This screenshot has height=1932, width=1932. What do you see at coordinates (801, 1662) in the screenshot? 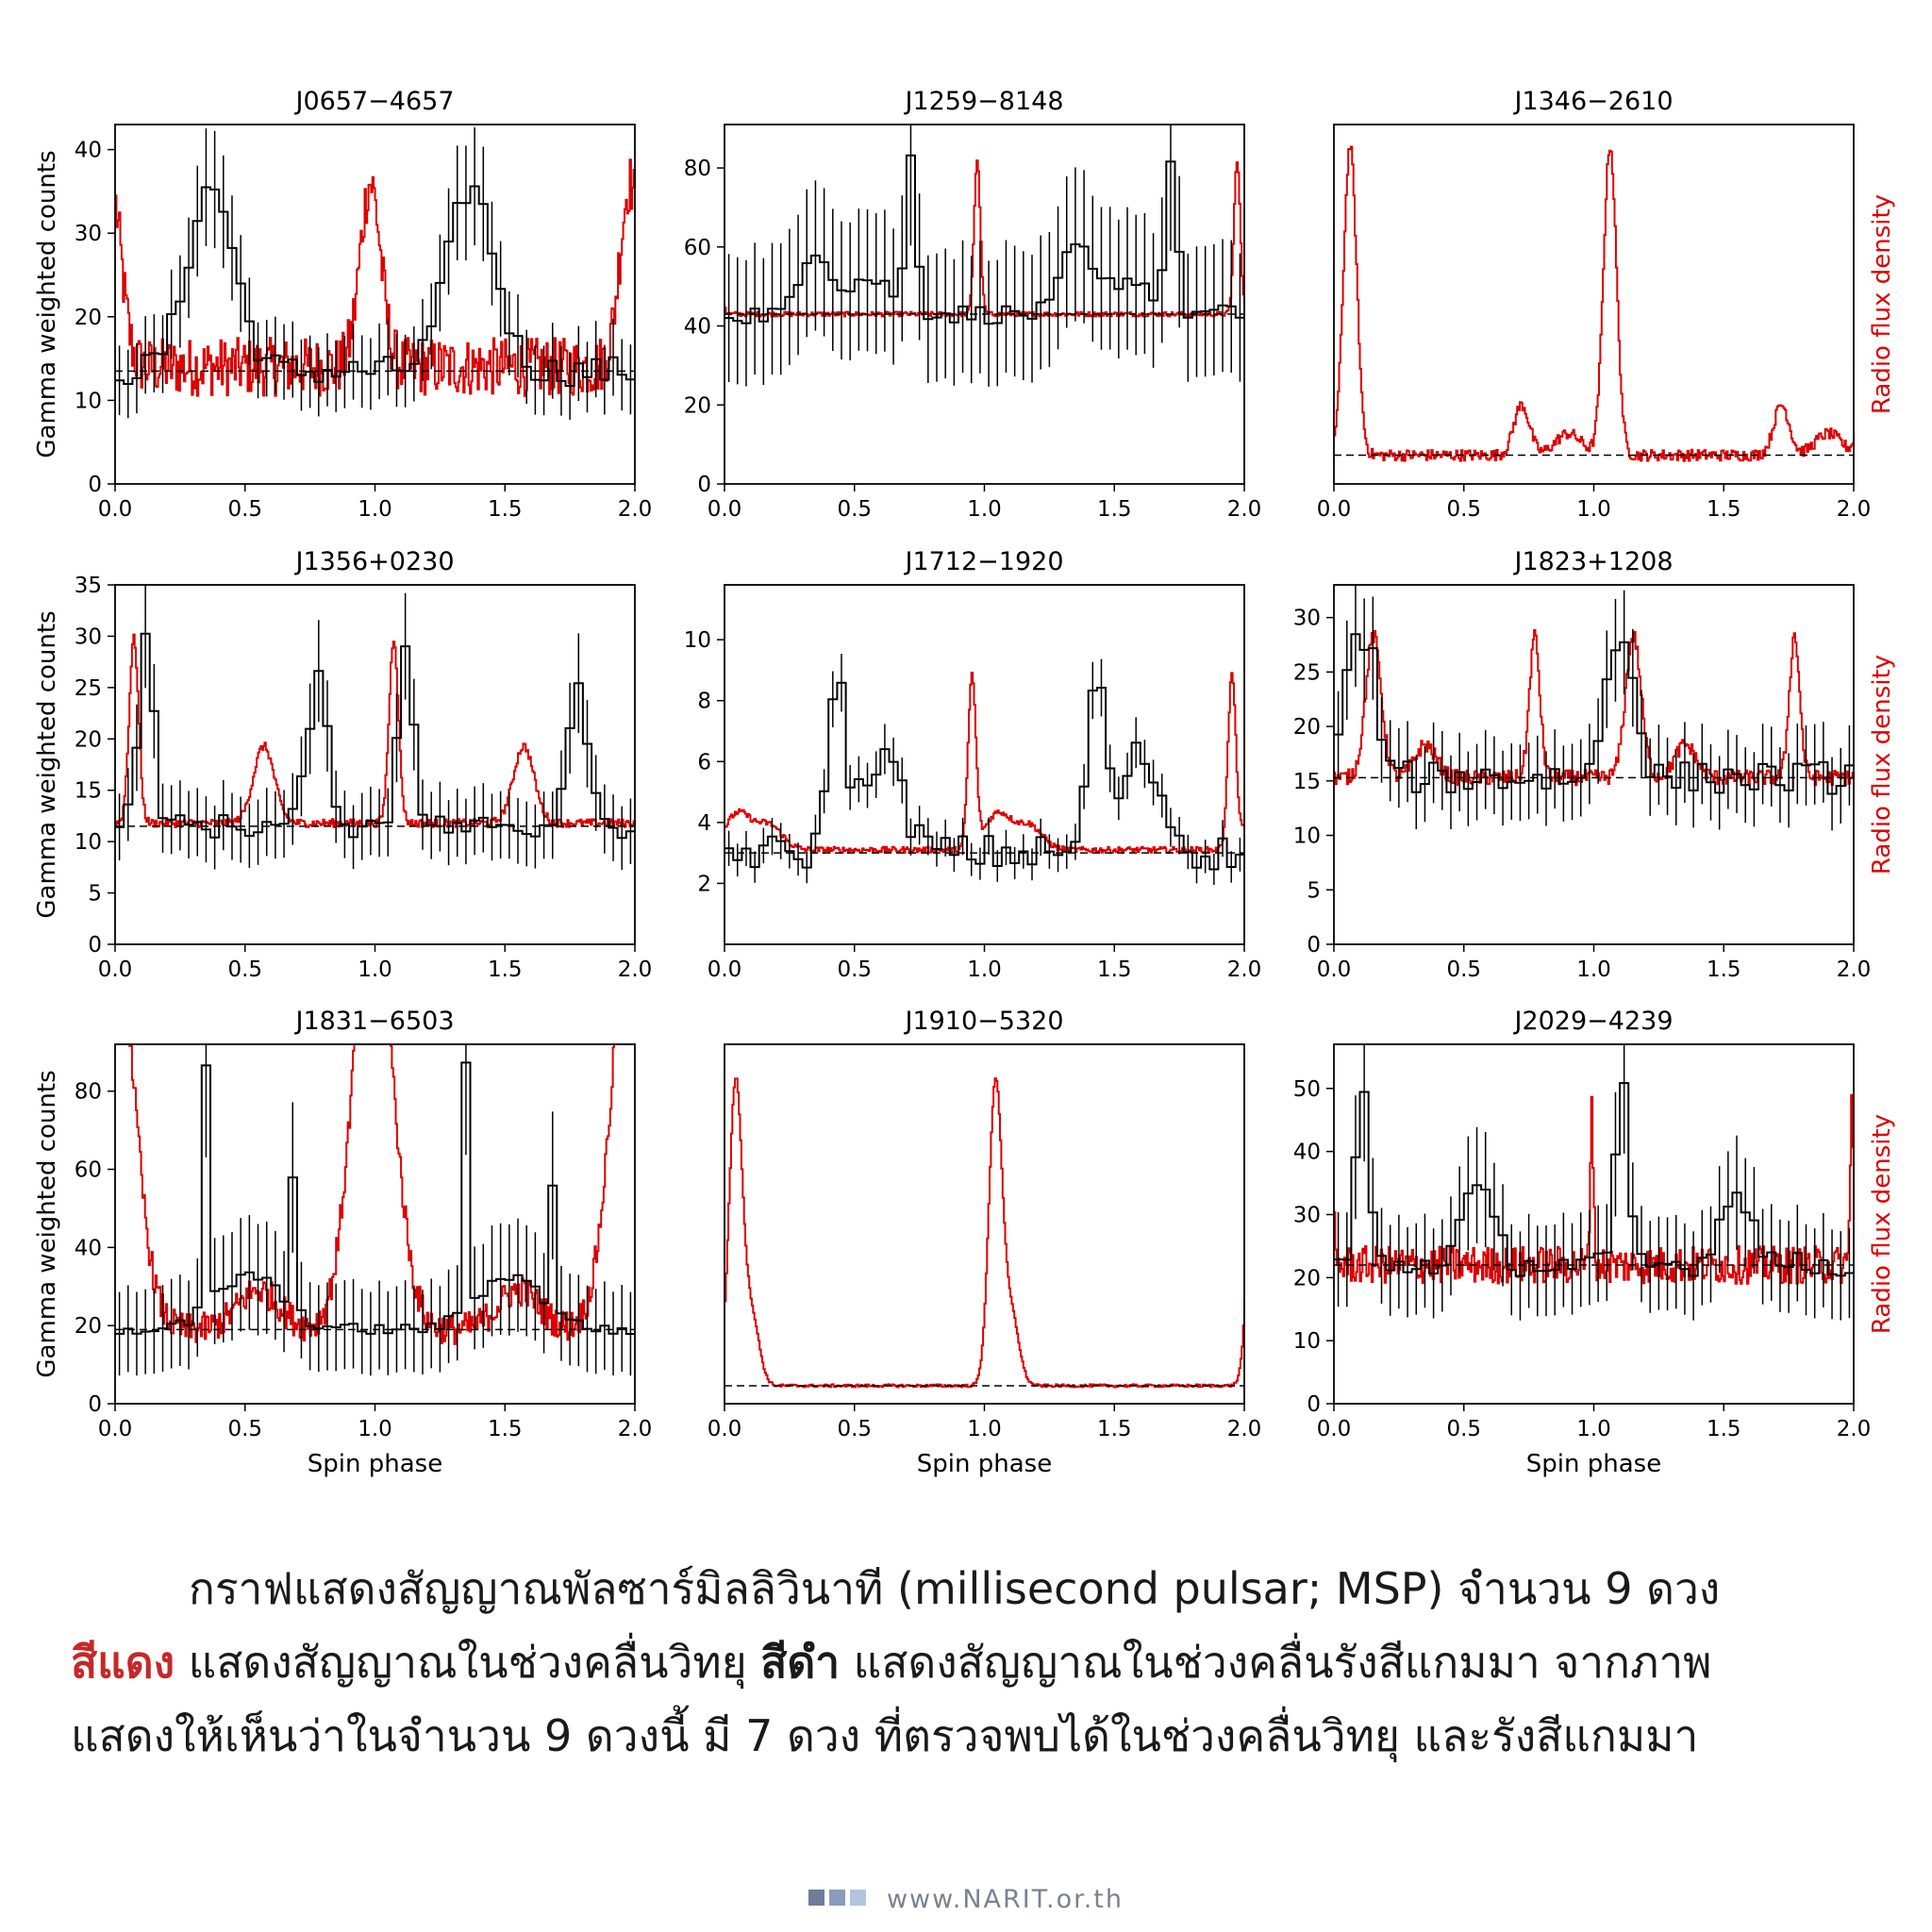
I see `caption-black-word: สีดำ` at bounding box center [801, 1662].